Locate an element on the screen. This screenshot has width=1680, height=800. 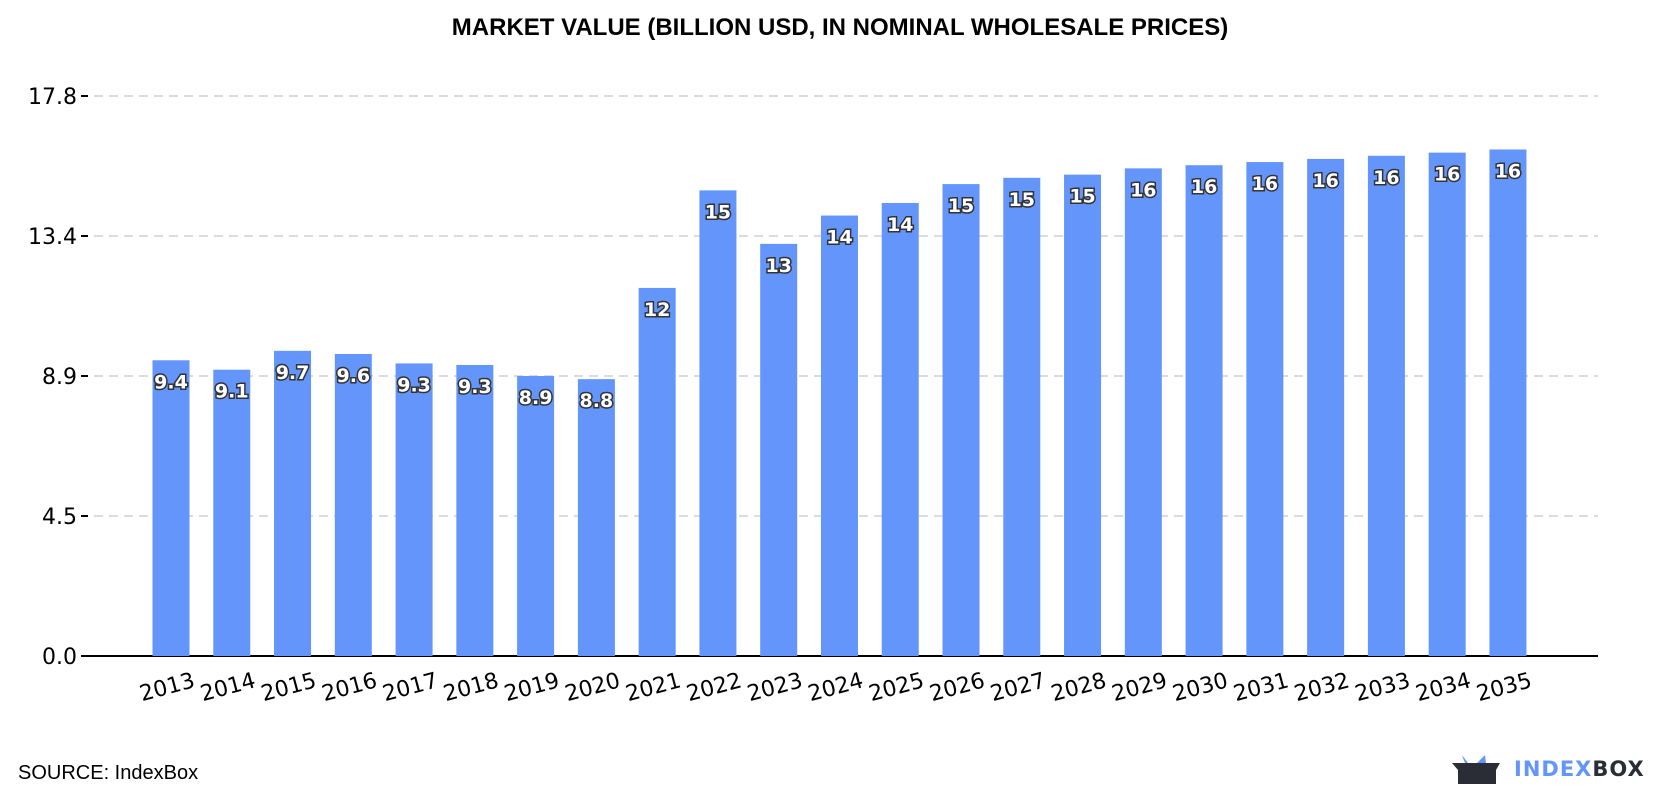
bar-2016 is located at coordinates (353, 504).